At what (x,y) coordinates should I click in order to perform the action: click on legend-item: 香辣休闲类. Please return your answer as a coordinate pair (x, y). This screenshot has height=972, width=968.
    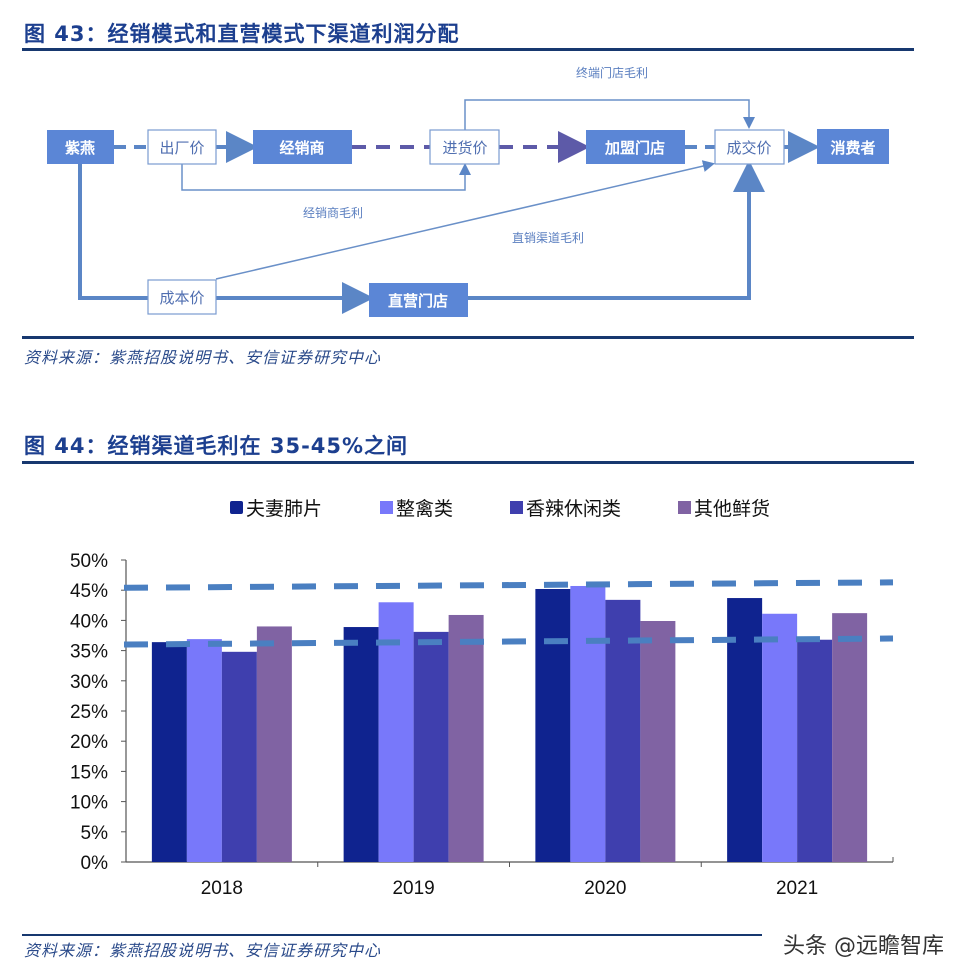
    Looking at the image, I should click on (565, 509).